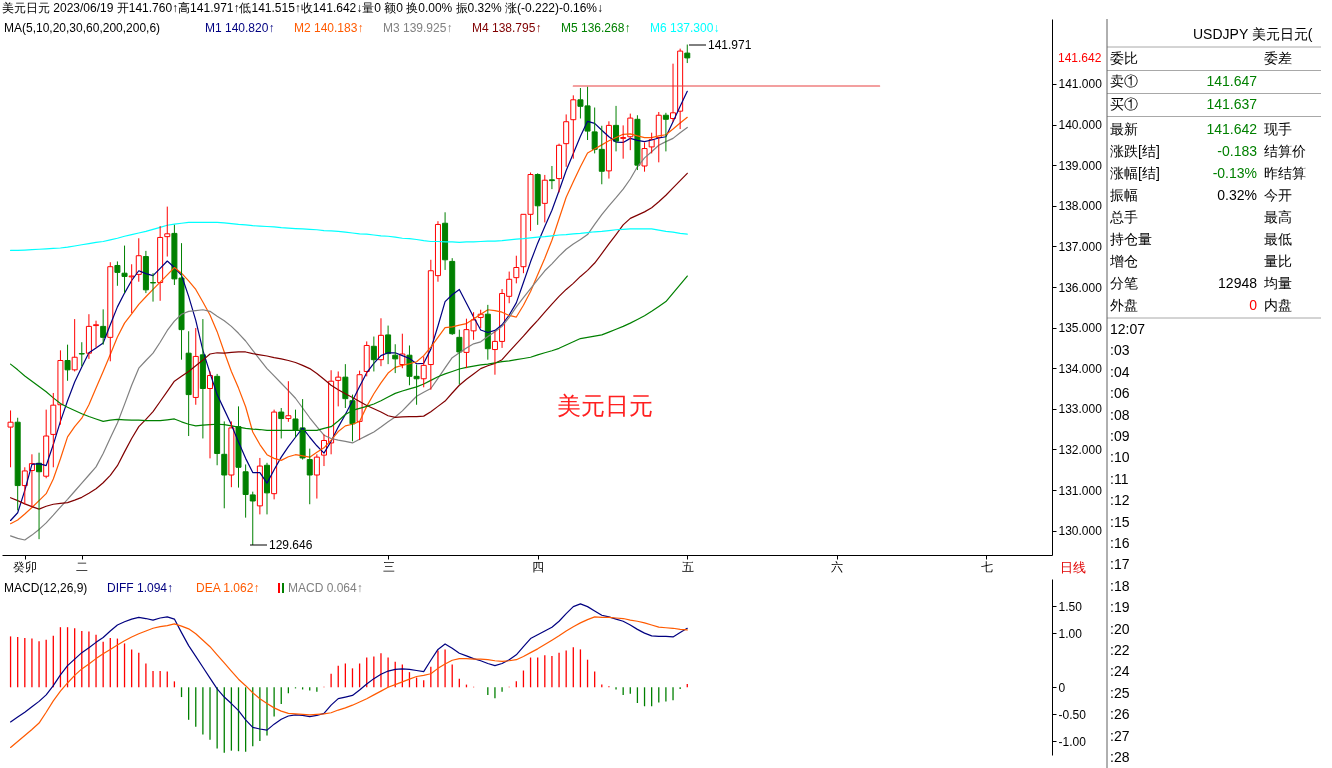 The width and height of the screenshot is (1332, 768). I want to click on category-label: 增仓, so click(1124, 261).